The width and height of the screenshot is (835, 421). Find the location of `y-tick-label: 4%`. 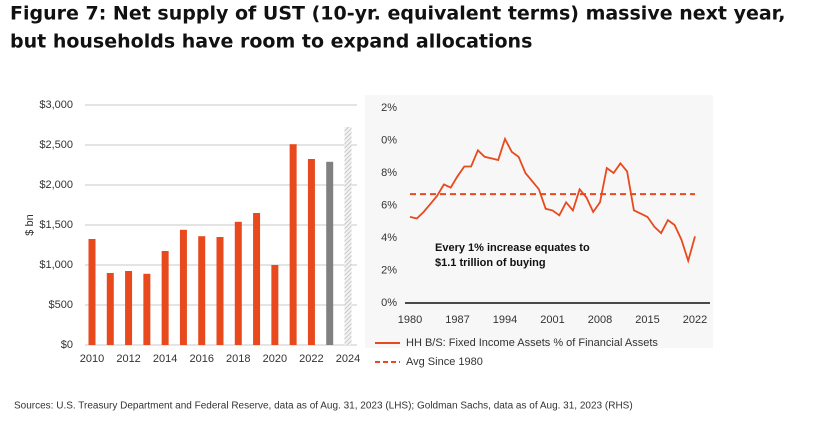

y-tick-label: 4% is located at coordinates (389, 238).